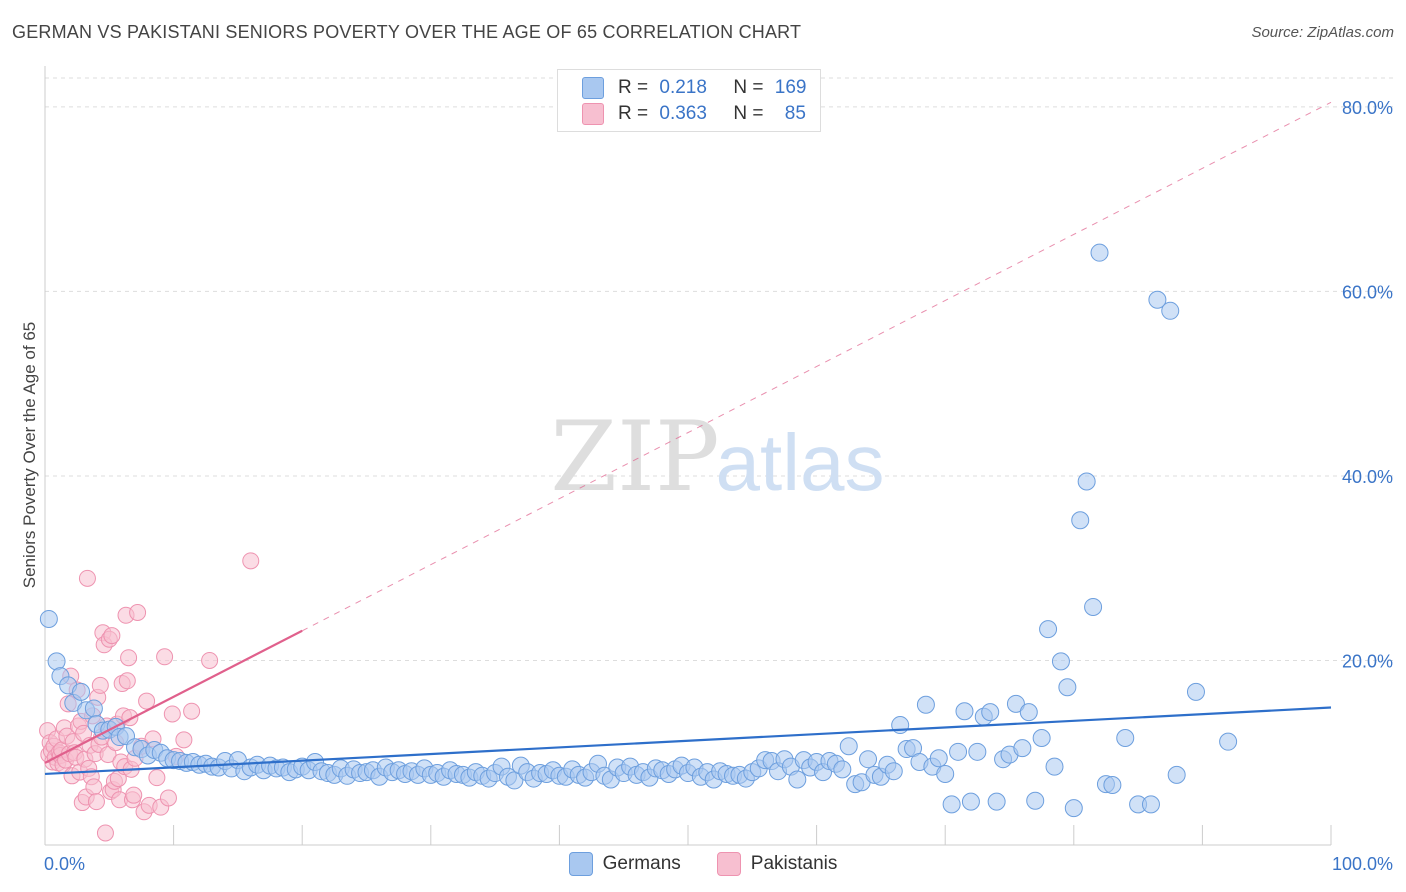 This screenshot has height=892, width=1406. Describe the element at coordinates (1367, 661) in the screenshot. I see `y-tick-label: 20.0%` at that location.